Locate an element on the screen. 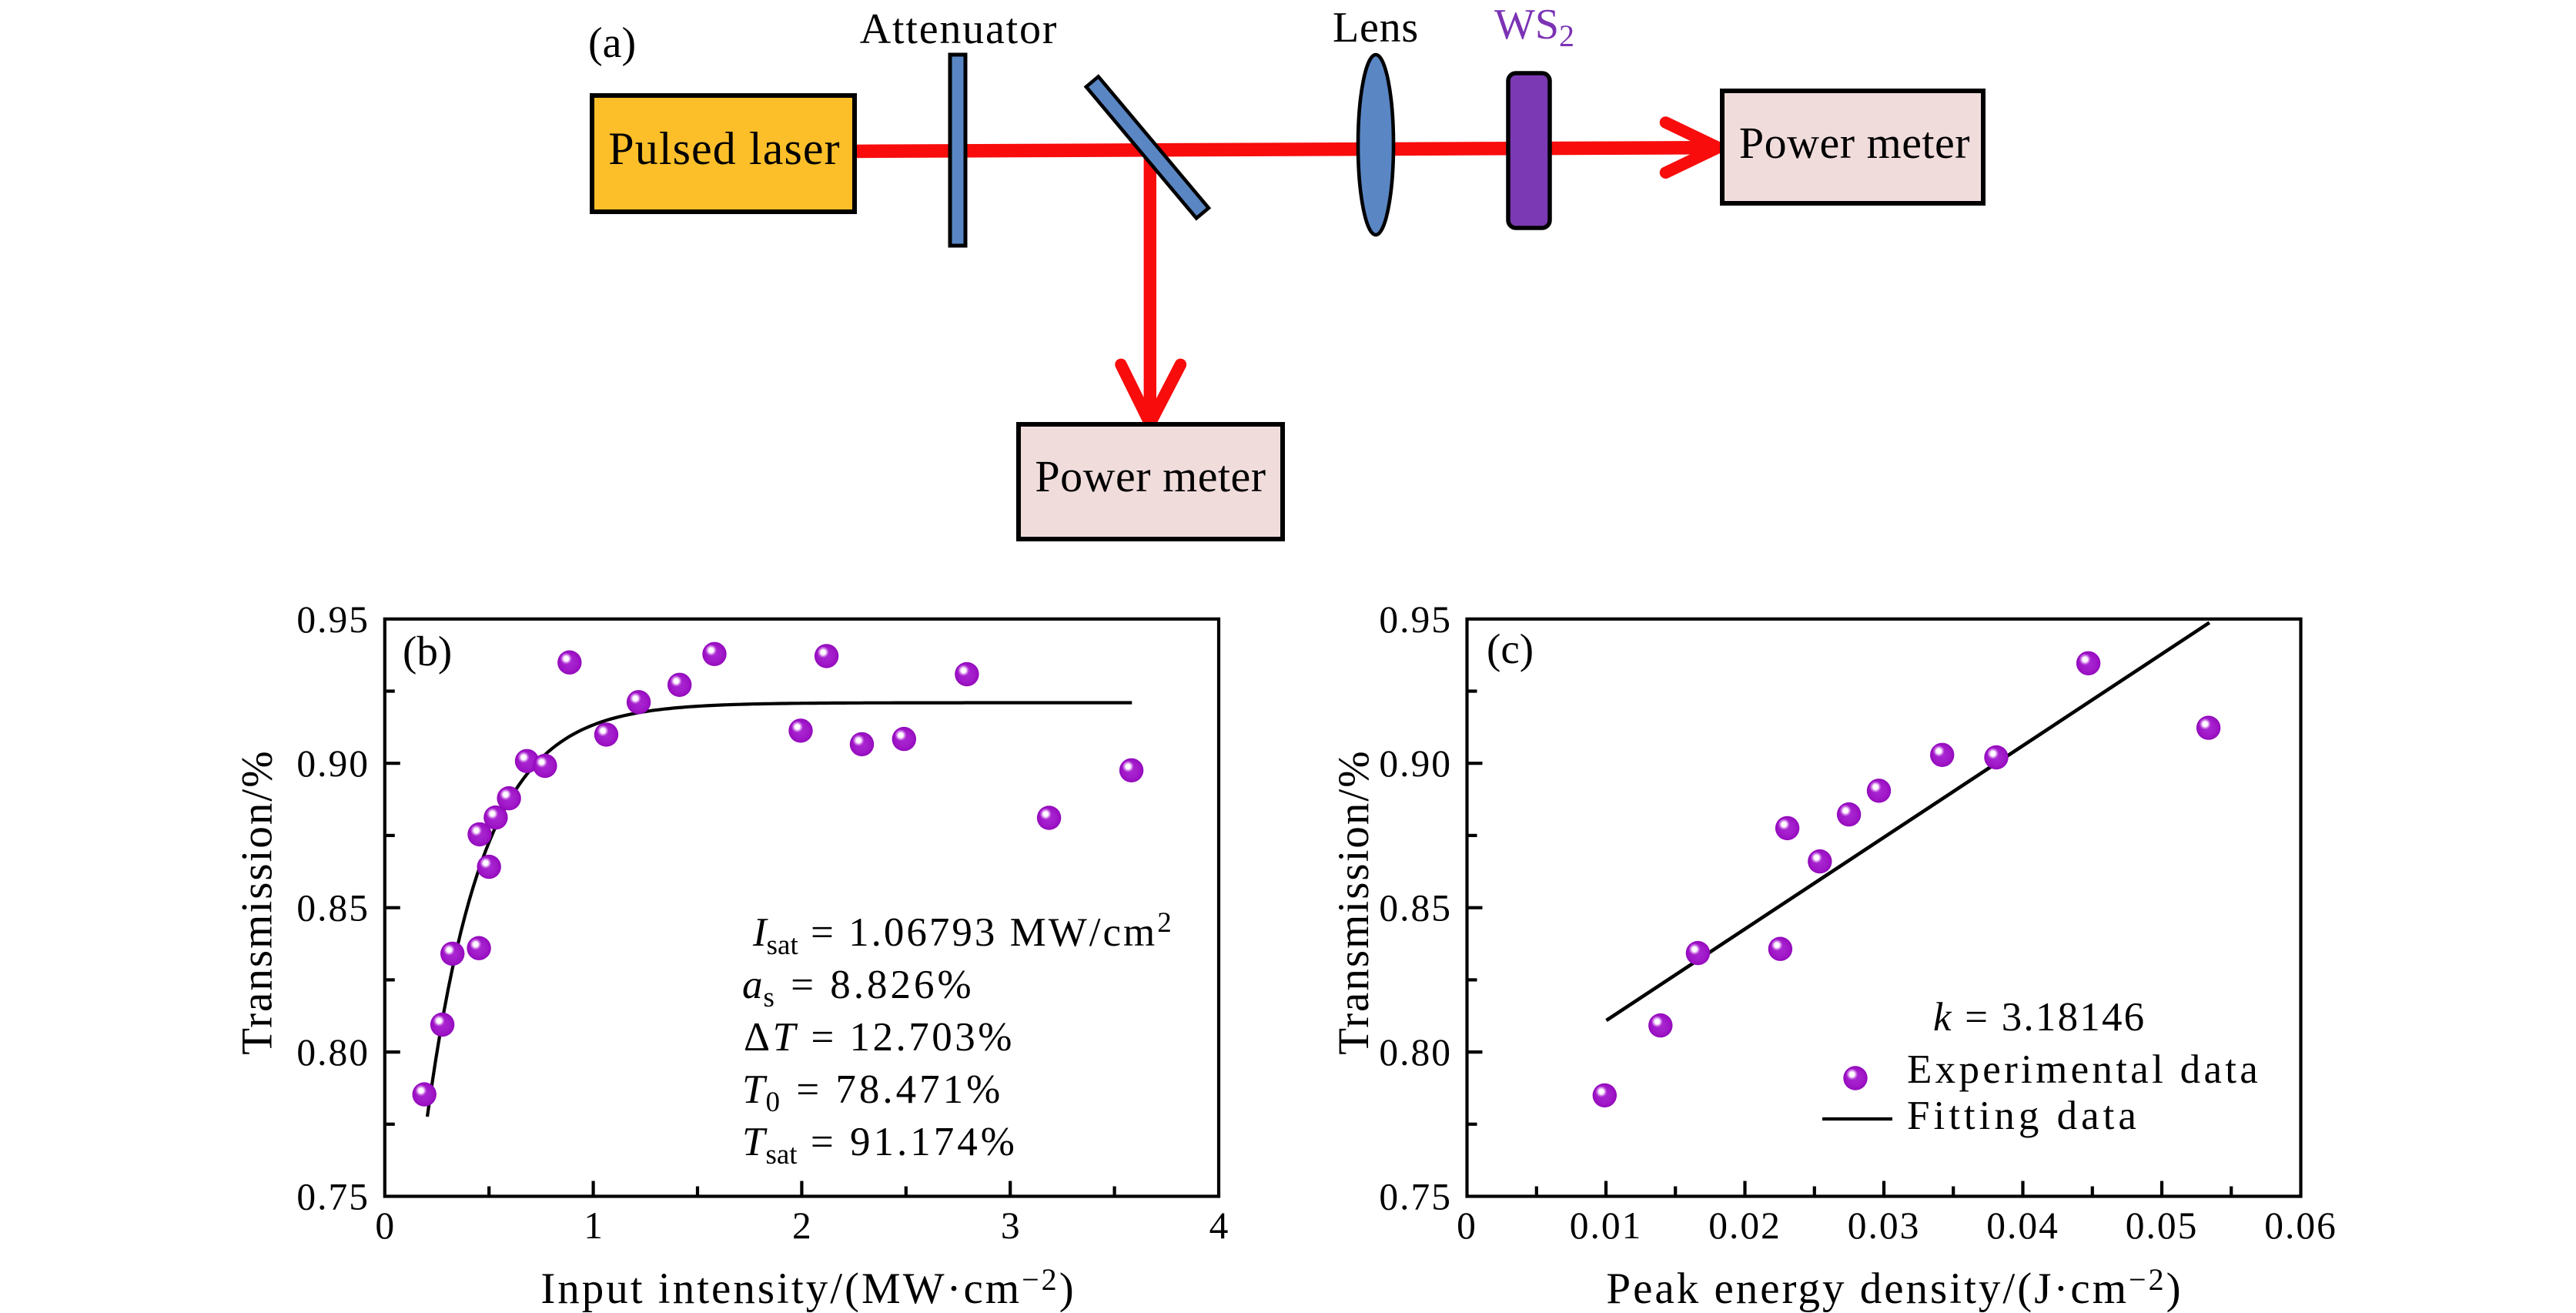  svg-text: Input intensity/(MW·cm−2) is located at coordinates (808, 1287).